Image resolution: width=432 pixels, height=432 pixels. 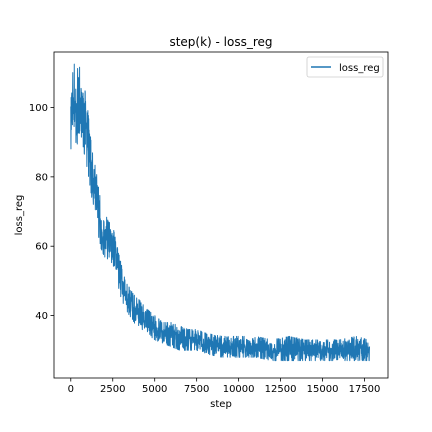 I want to click on chart-title: step(k) - loss_reg, so click(x=220, y=42).